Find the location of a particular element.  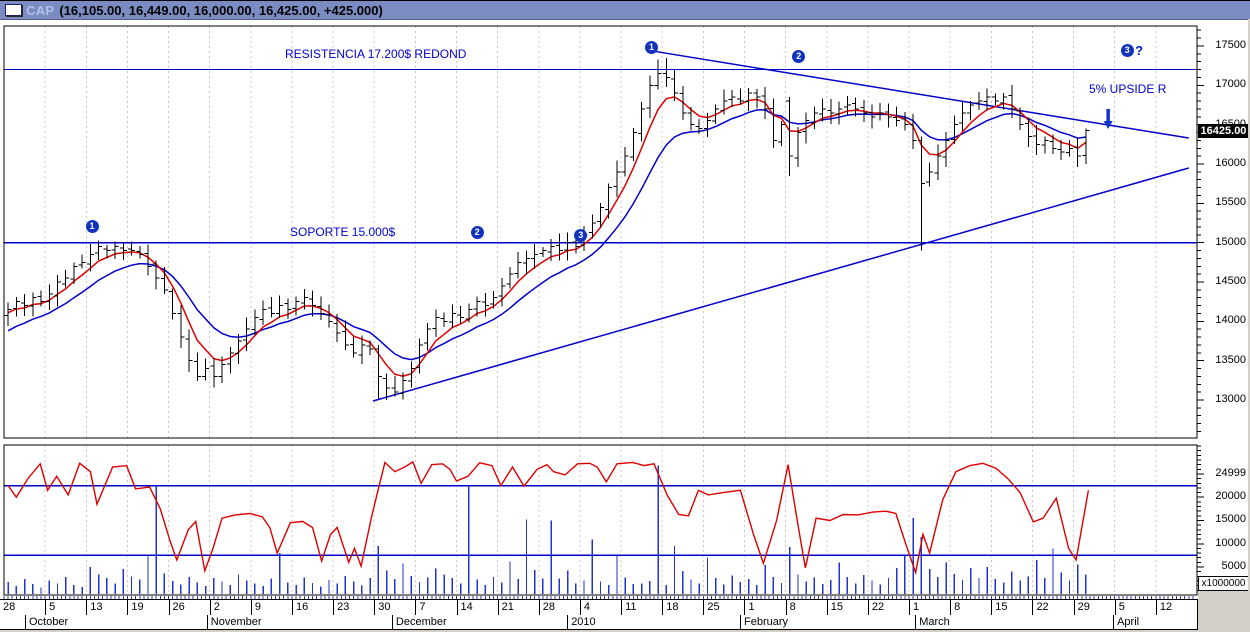

month-label: April is located at coordinates (1155, 622).